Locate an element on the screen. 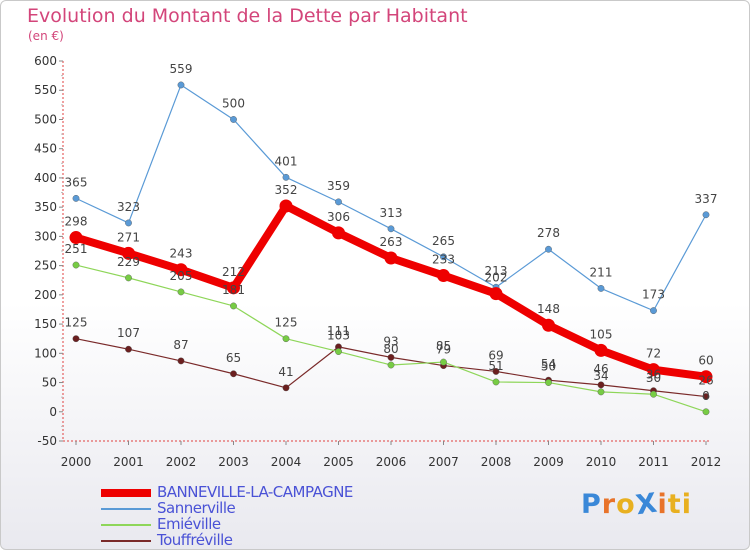 This screenshot has height=550, width=750. y-tick-label: 600 is located at coordinates (45, 61).